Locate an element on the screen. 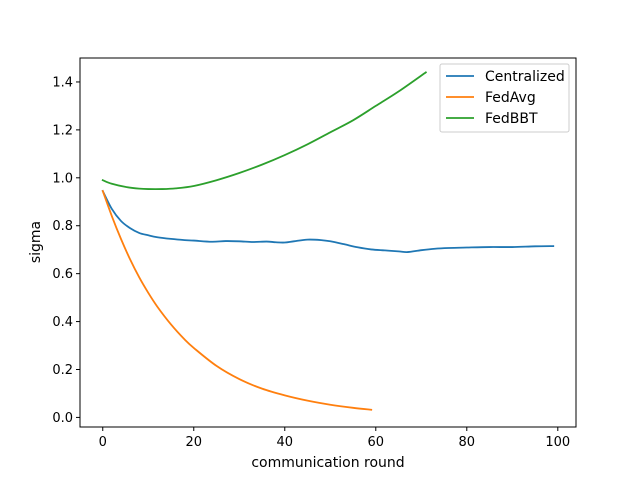 Image resolution: width=640 pixels, height=480 pixels. x-tick-label-100: 100 is located at coordinates (557, 442).